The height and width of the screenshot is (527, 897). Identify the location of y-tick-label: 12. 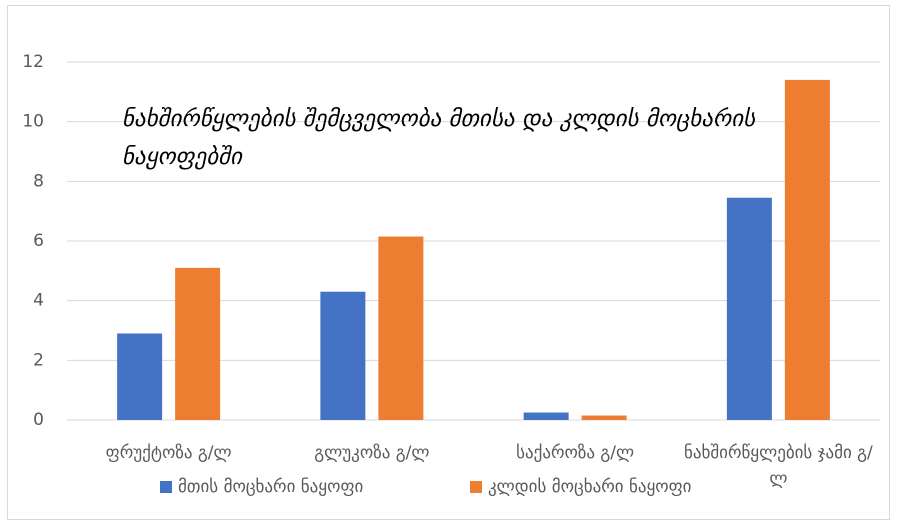
(33, 62).